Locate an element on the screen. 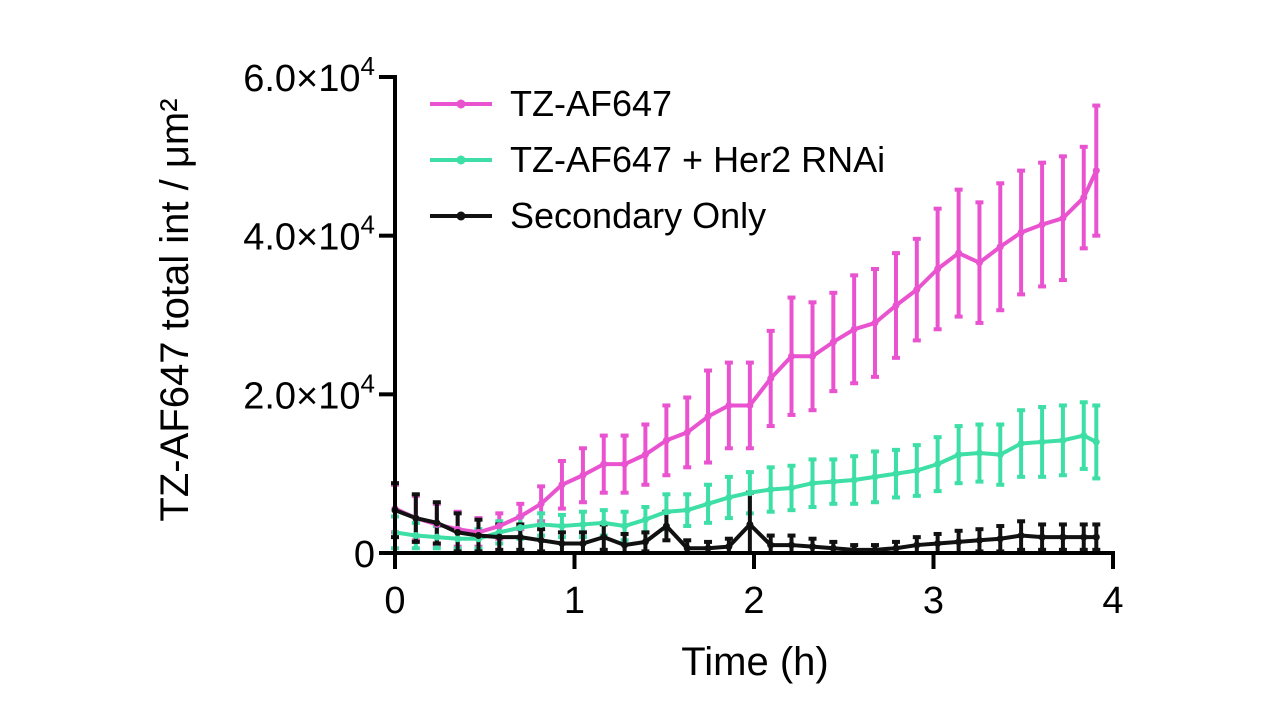 The image size is (1278, 719). y-tick-label: 0 is located at coordinates (364, 555).